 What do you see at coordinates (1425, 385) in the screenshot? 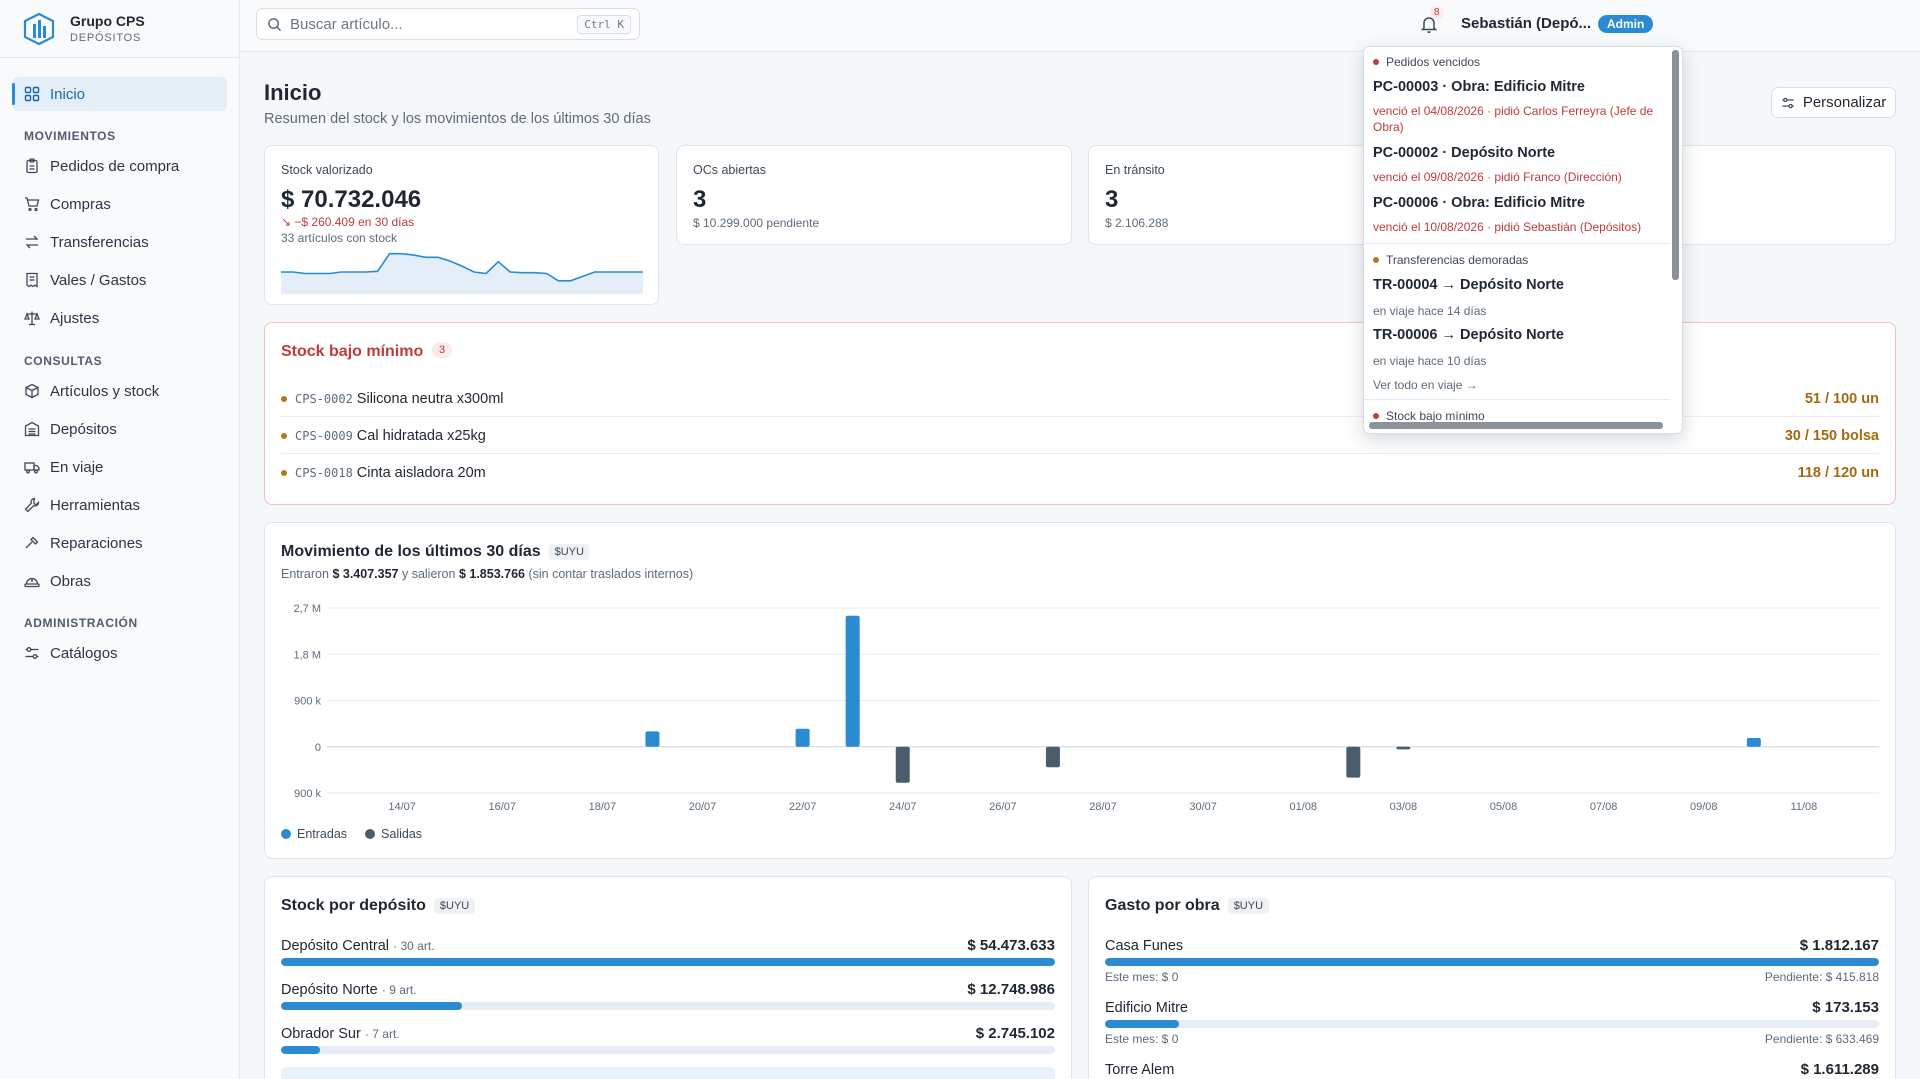
I see `see-all-in-transit-link: Ver todo en viaje →` at bounding box center [1425, 385].